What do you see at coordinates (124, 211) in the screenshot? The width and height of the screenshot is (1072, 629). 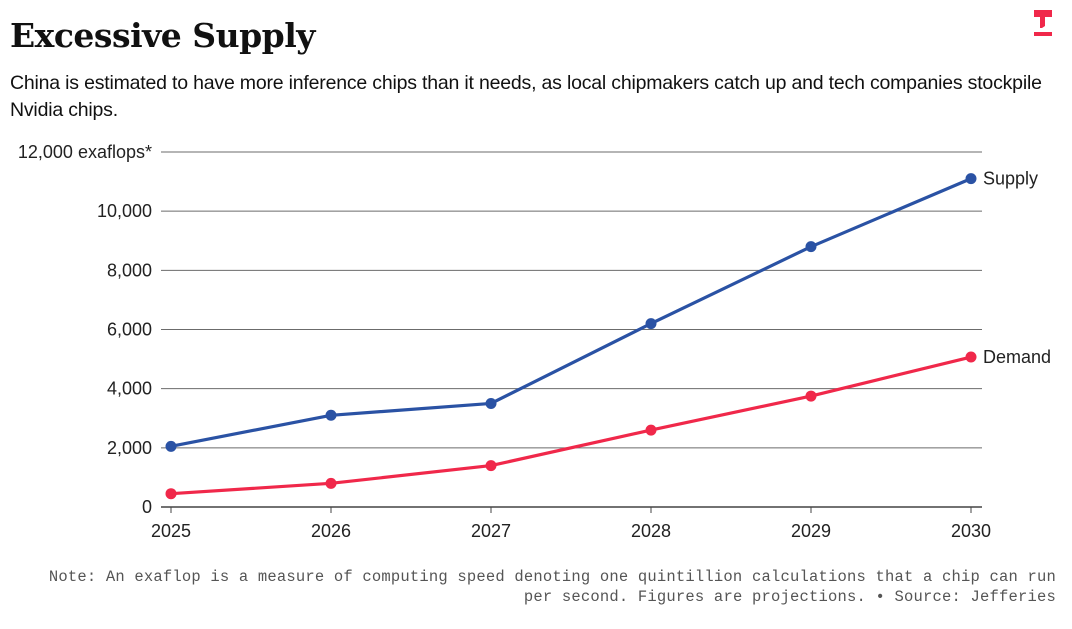 I see `y-tick-label: 10,000` at bounding box center [124, 211].